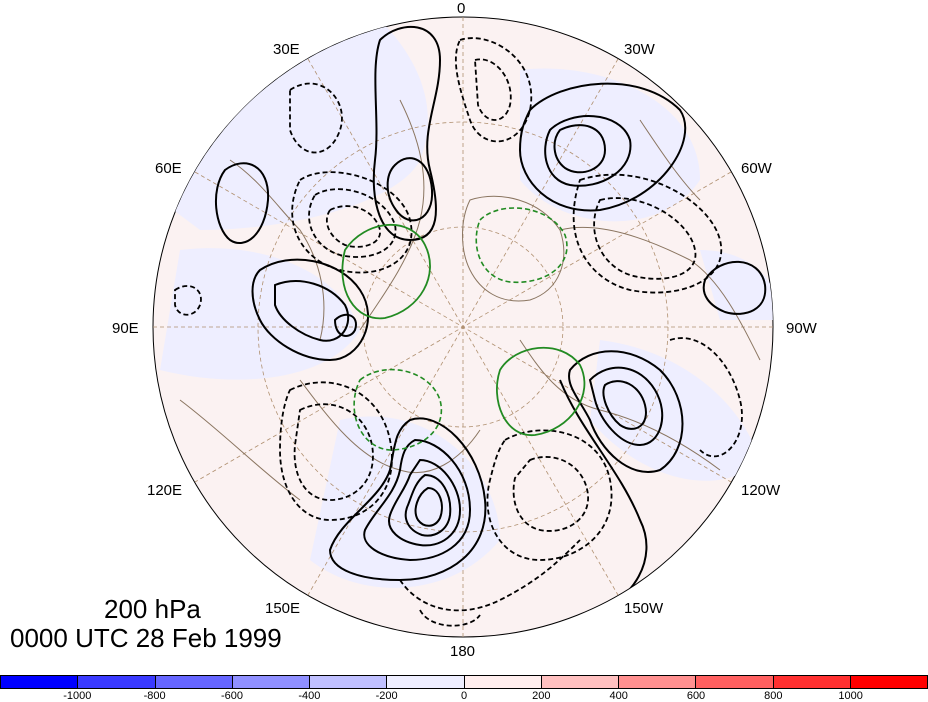 This screenshot has height=702, width=928. Describe the element at coordinates (77, 696) in the screenshot. I see `colorbar-tick-label: -1000` at that location.